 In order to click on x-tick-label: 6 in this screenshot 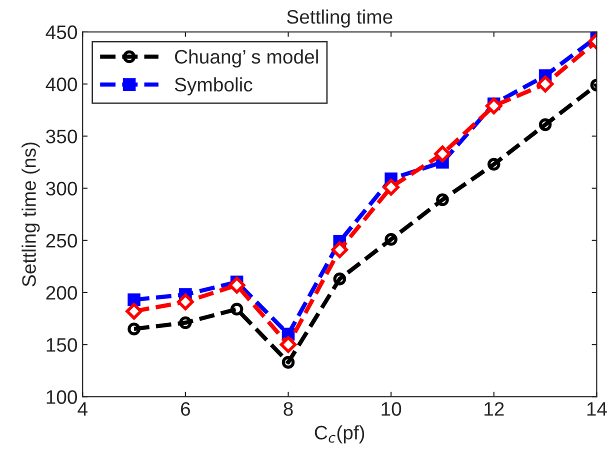, I will do `click(185, 409)`.